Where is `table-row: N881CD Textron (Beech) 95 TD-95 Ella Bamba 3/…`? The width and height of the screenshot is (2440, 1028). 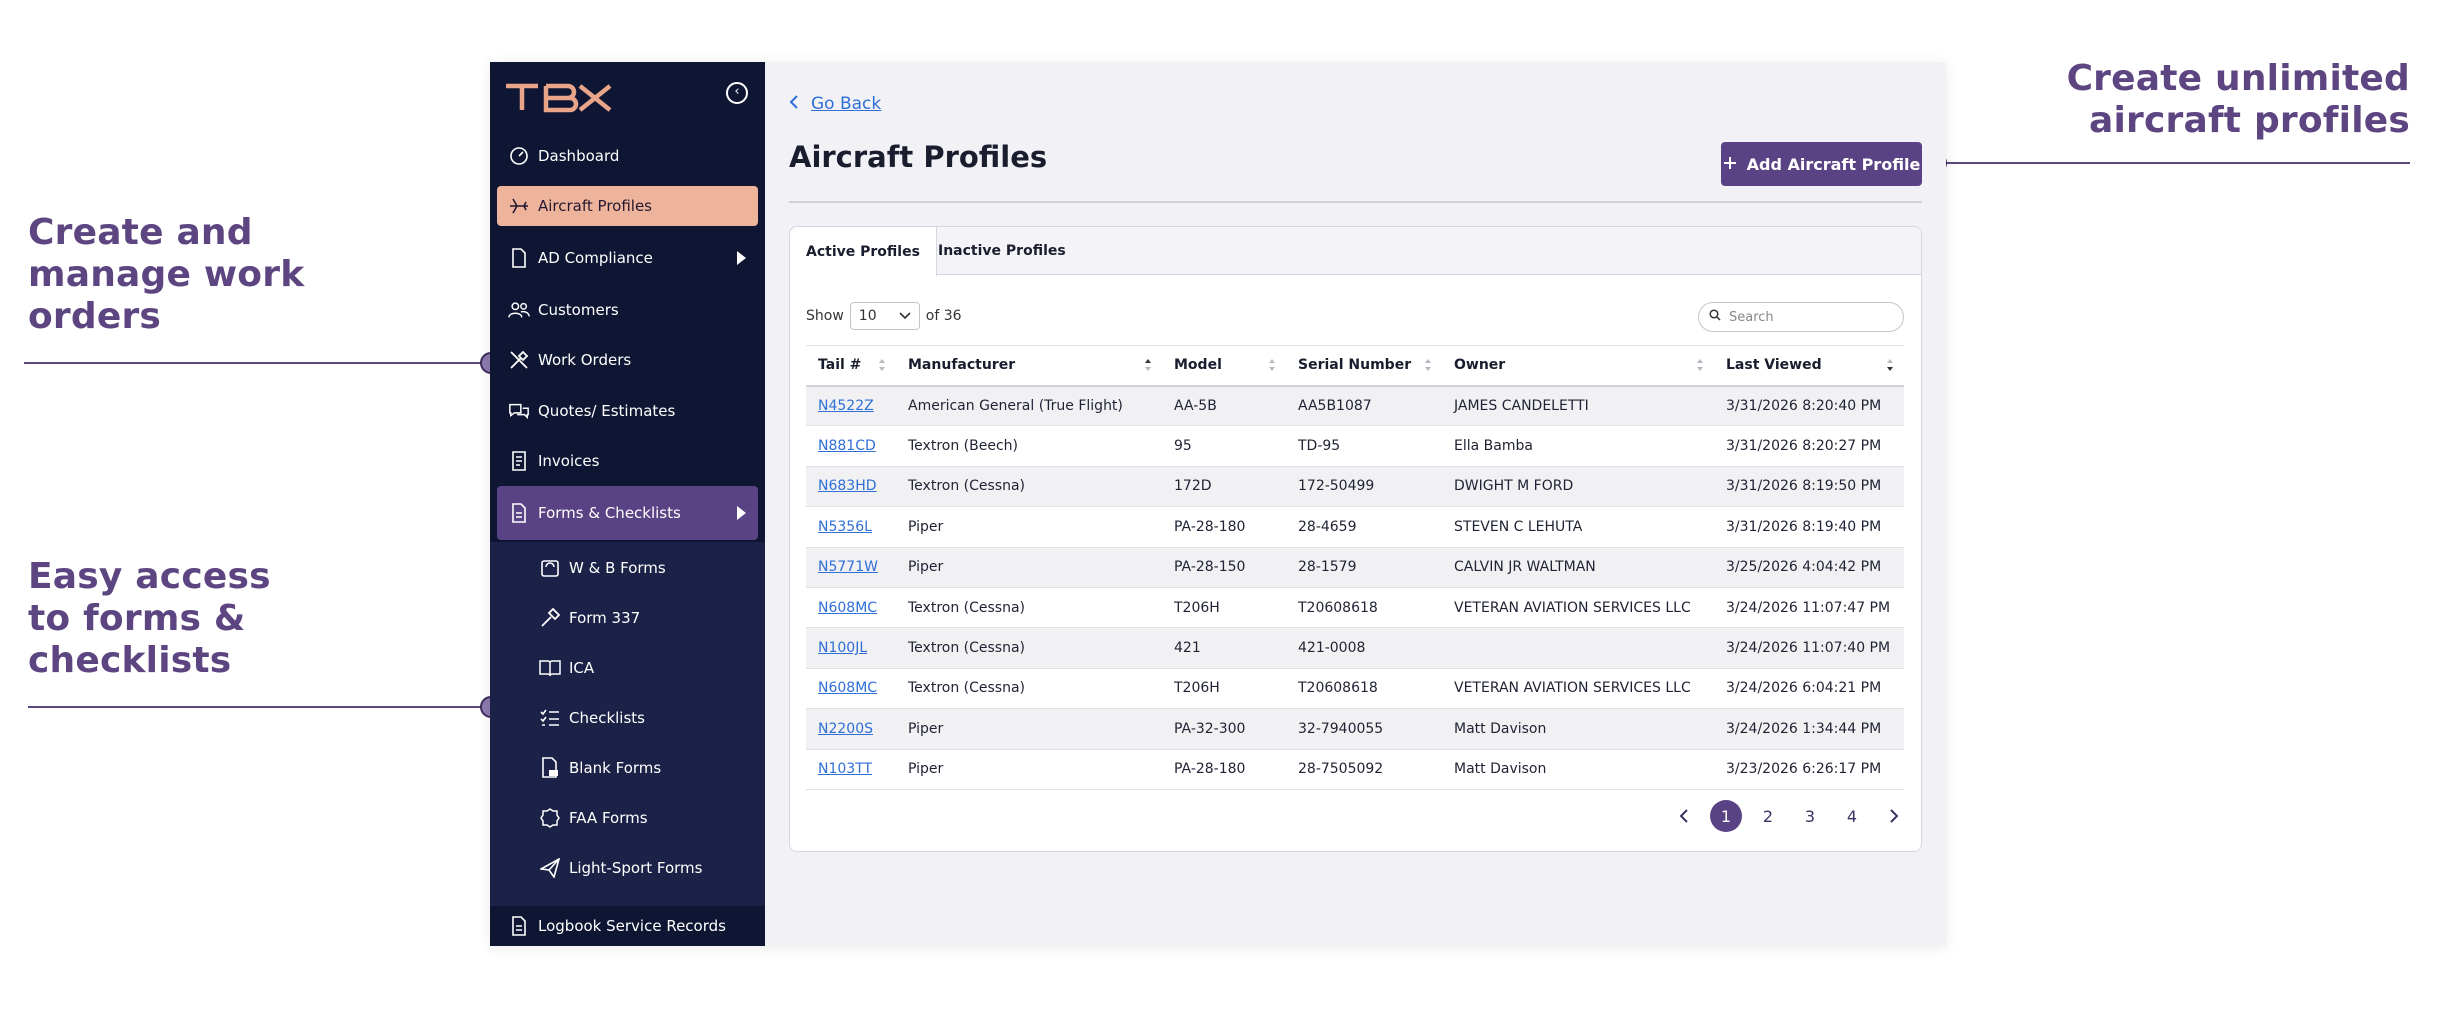 table-row: N881CD Textron (Beech) 95 TD-95 Ella Bamba 3/… is located at coordinates (1355, 446).